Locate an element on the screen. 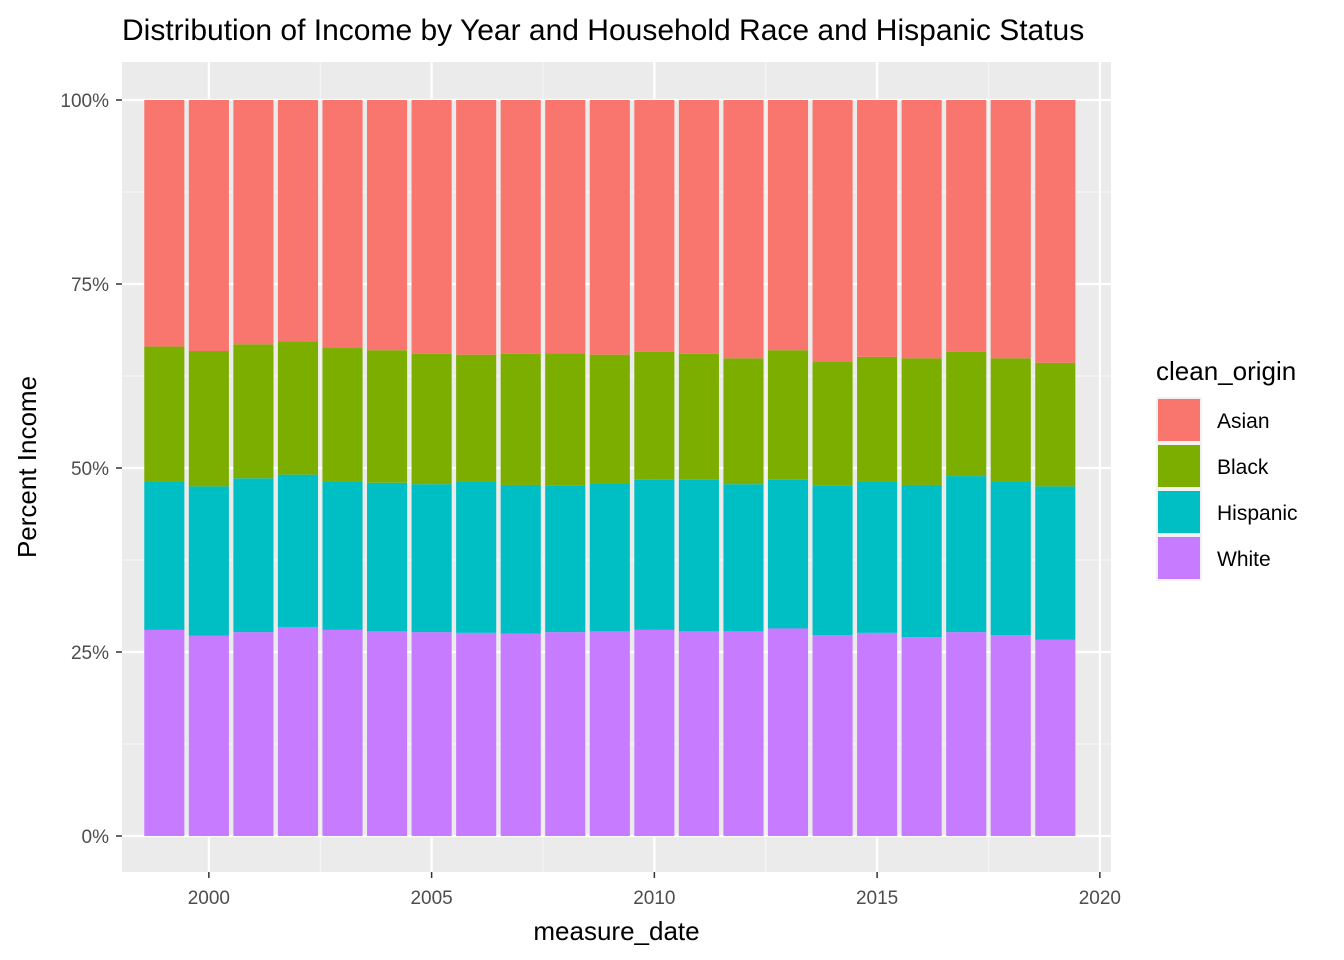 This screenshot has height=960, width=1344. legend-label-black: Black is located at coordinates (1243, 467).